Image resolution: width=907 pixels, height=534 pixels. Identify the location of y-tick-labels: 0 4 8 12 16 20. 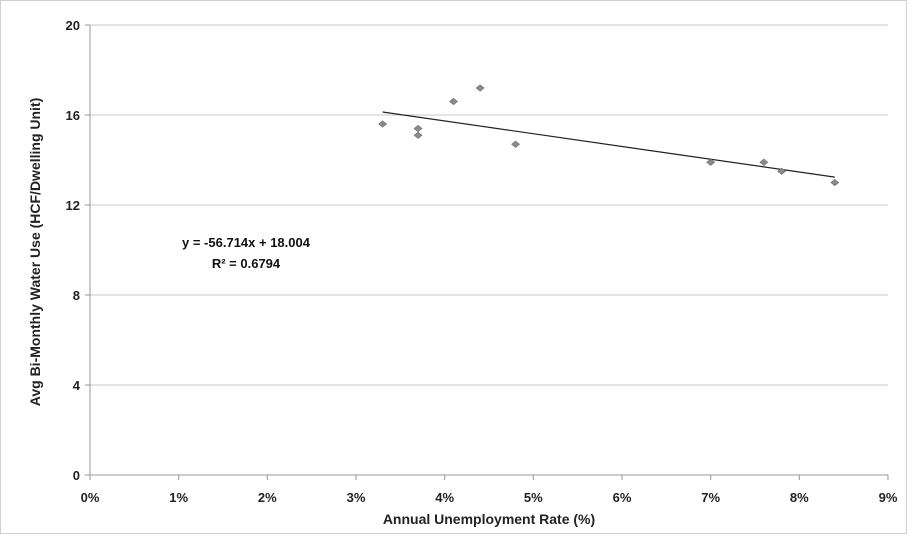
(73, 250).